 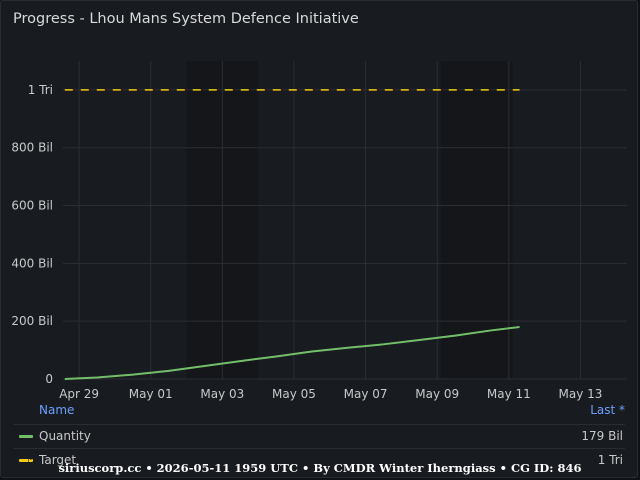 I want to click on x-tick-label: May 13, so click(x=580, y=394).